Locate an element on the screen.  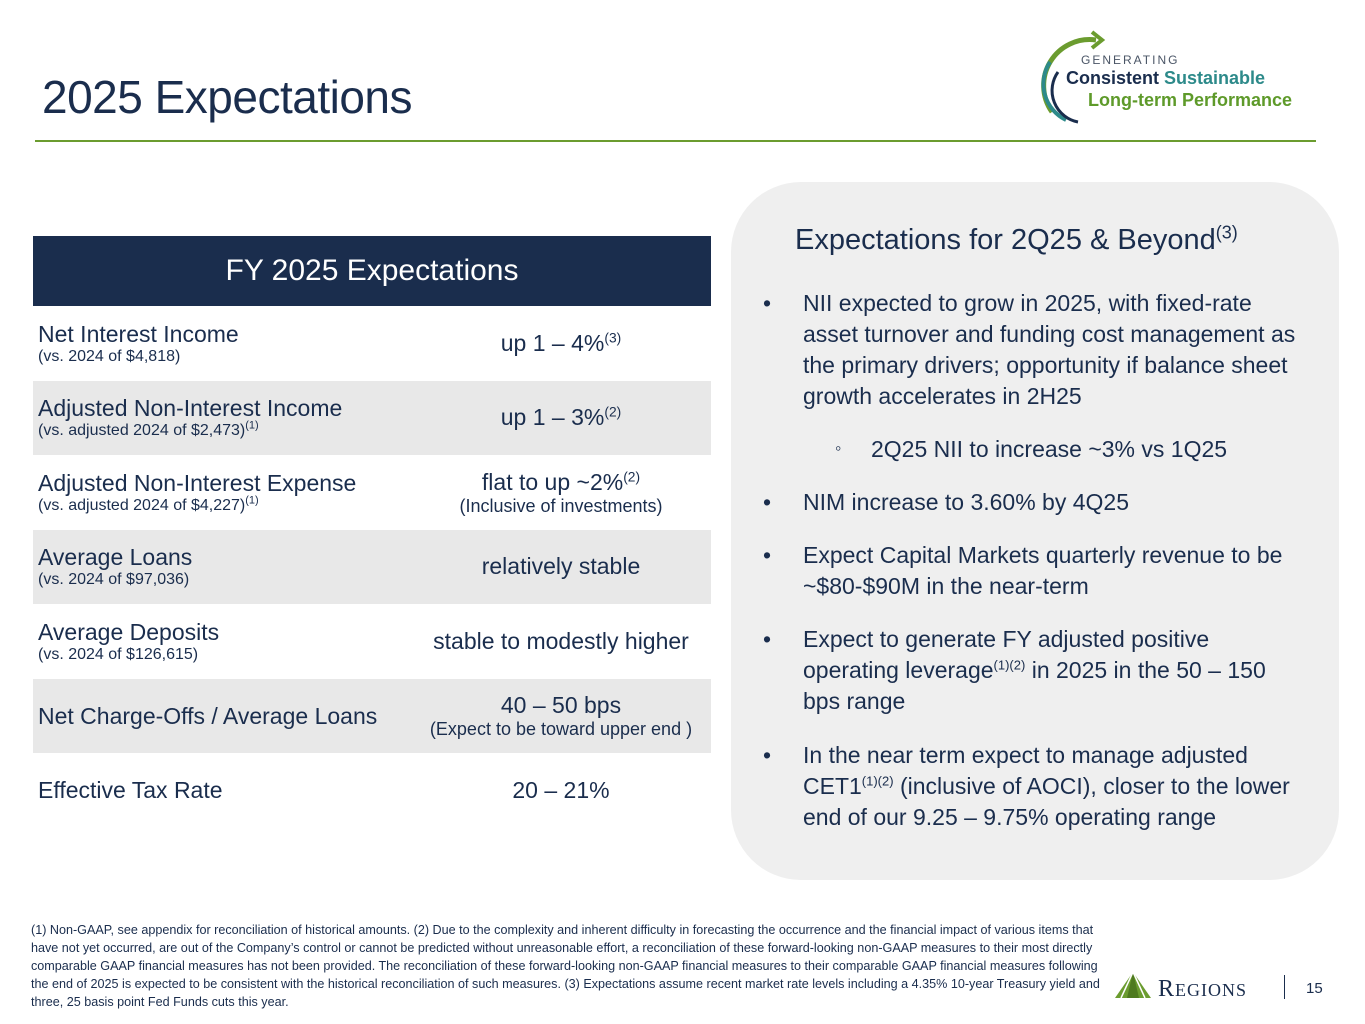
row-value: up 1 – 3%(2) is located at coordinates (561, 417).